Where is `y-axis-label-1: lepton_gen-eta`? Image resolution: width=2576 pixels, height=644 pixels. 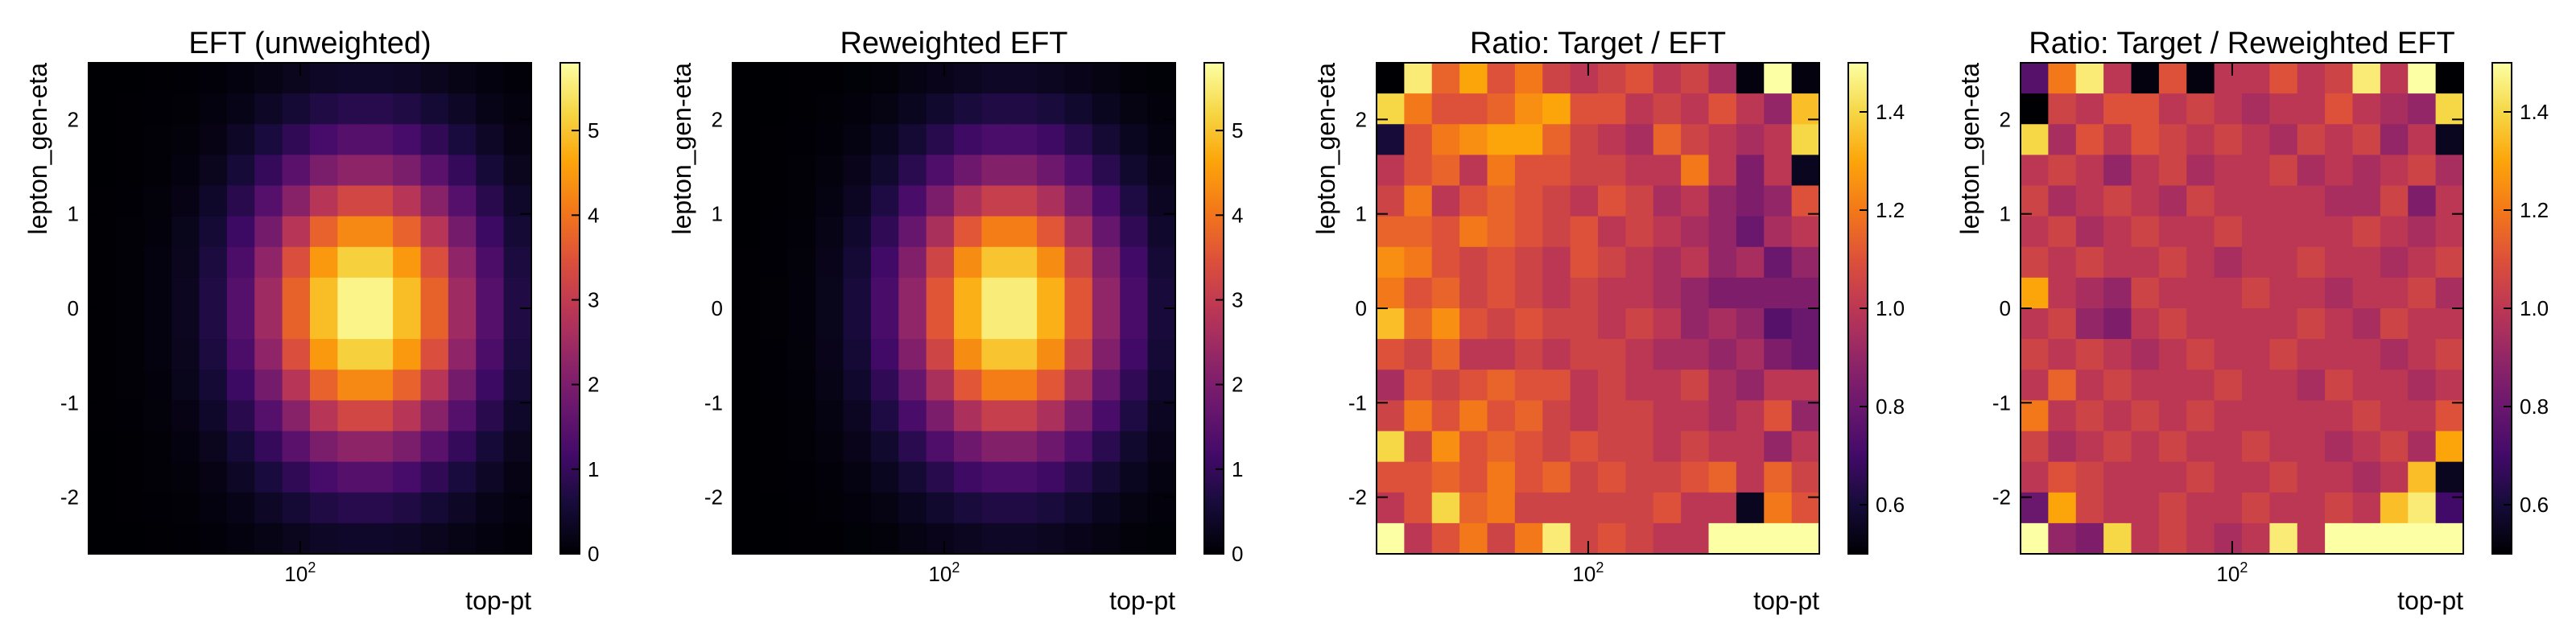 y-axis-label-1: lepton_gen-eta is located at coordinates (37, 149).